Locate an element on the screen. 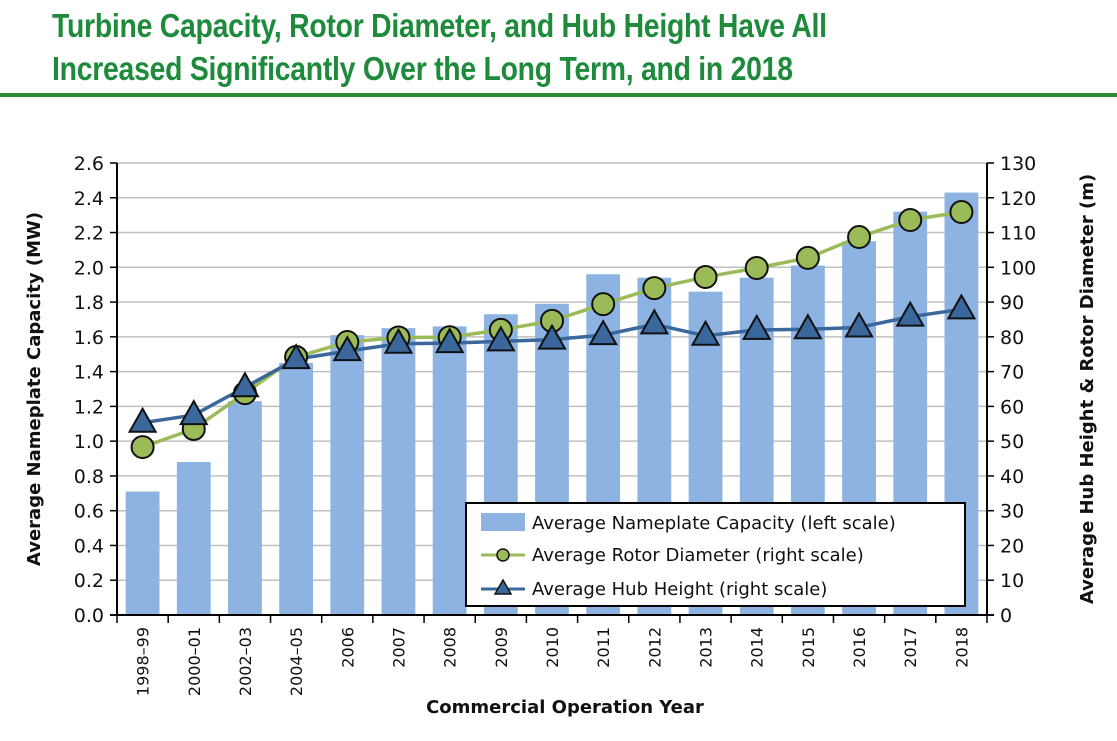  x-category-label: 2008 is located at coordinates (450, 647).